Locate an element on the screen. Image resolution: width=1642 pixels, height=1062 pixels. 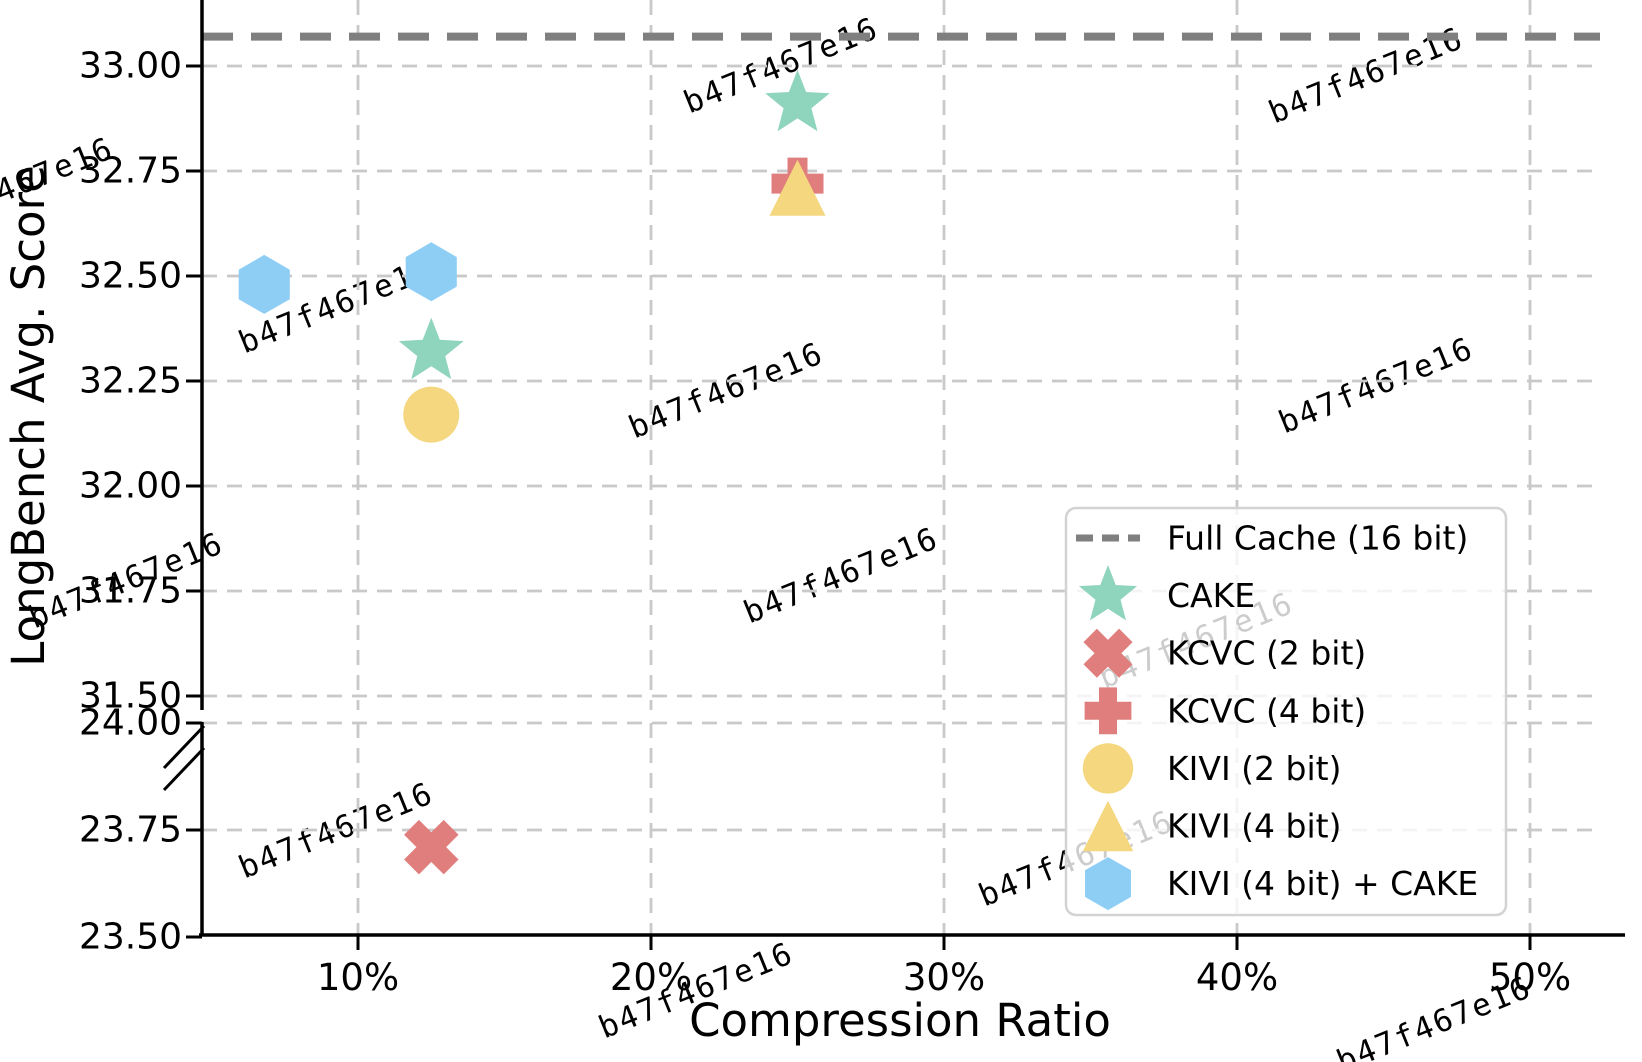
legend-box is located at coordinates (1286, 711).